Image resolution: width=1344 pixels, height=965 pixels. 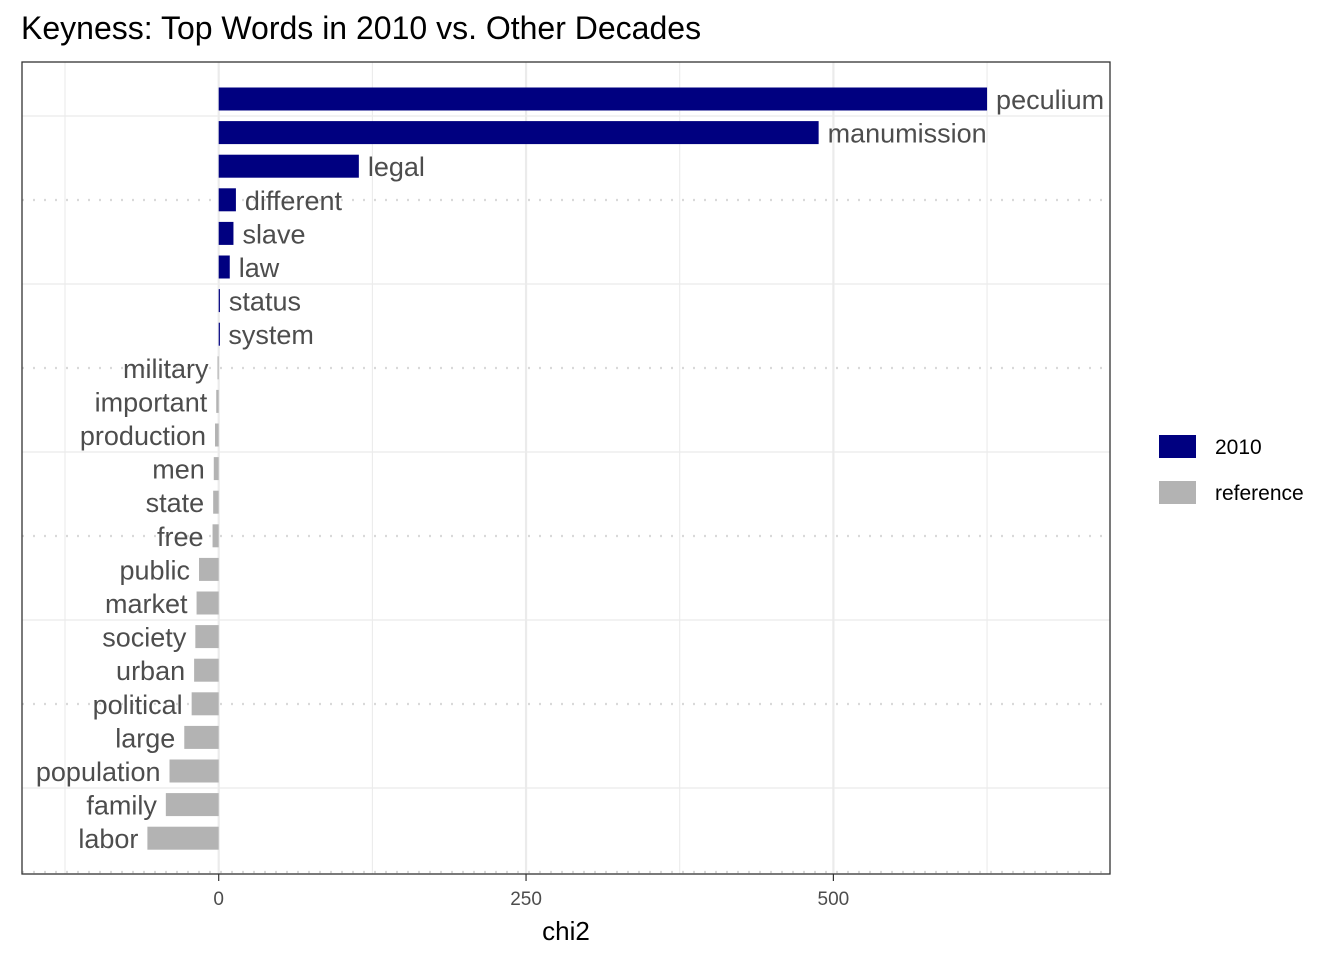 I want to click on legend-label-2010: 2010, so click(x=1238, y=447).